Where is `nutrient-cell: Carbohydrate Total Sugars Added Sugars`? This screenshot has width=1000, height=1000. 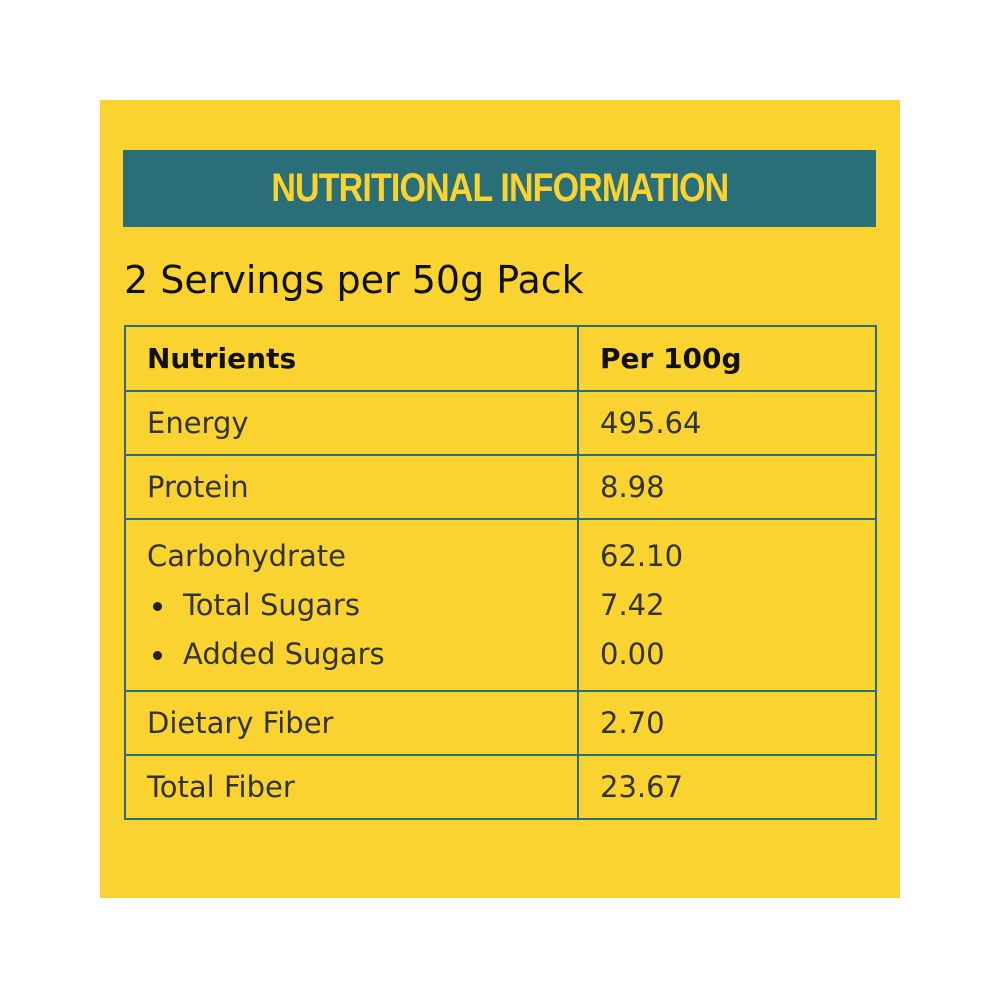 nutrient-cell: Carbohydrate Total Sugars Added Sugars is located at coordinates (351, 605).